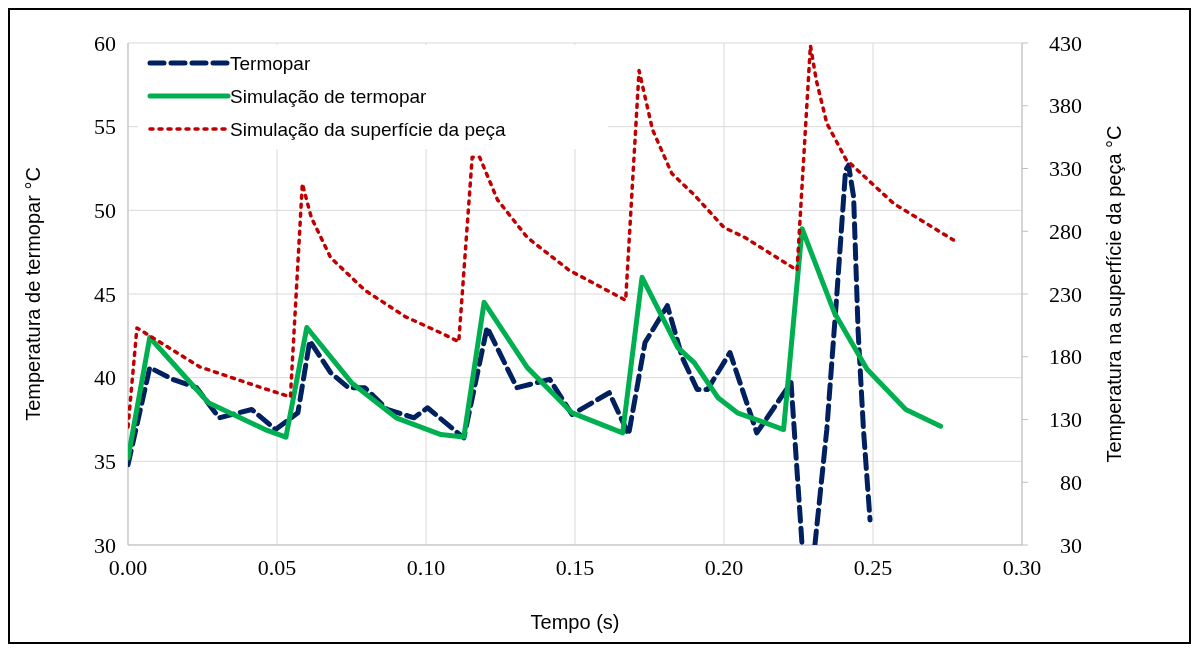 The image size is (1199, 652). What do you see at coordinates (724, 567) in the screenshot?
I see `x-tick-label: 0.20` at bounding box center [724, 567].